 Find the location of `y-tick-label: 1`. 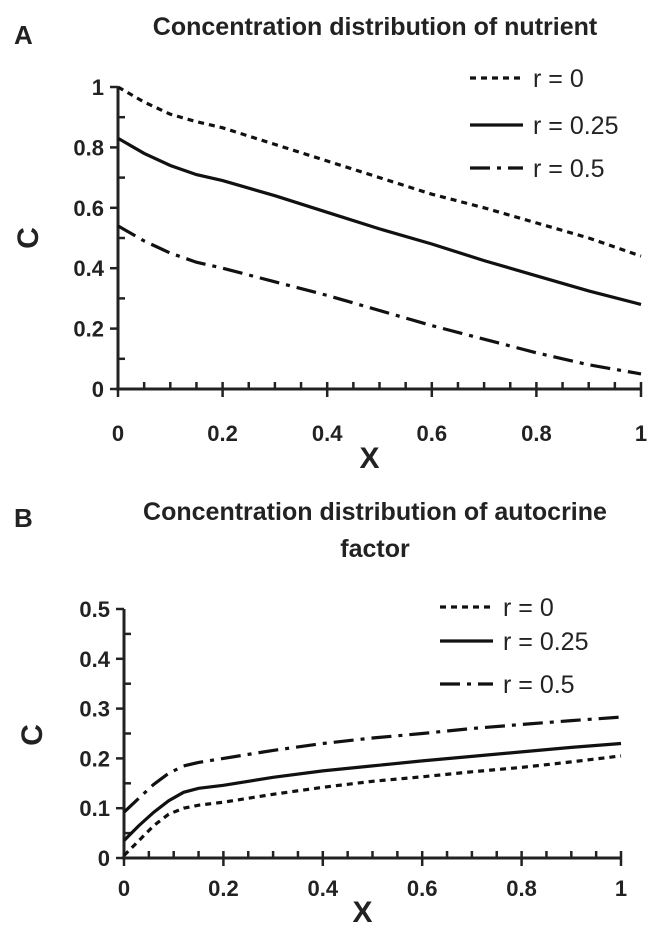

y-tick-label: 1 is located at coordinates (98, 87).